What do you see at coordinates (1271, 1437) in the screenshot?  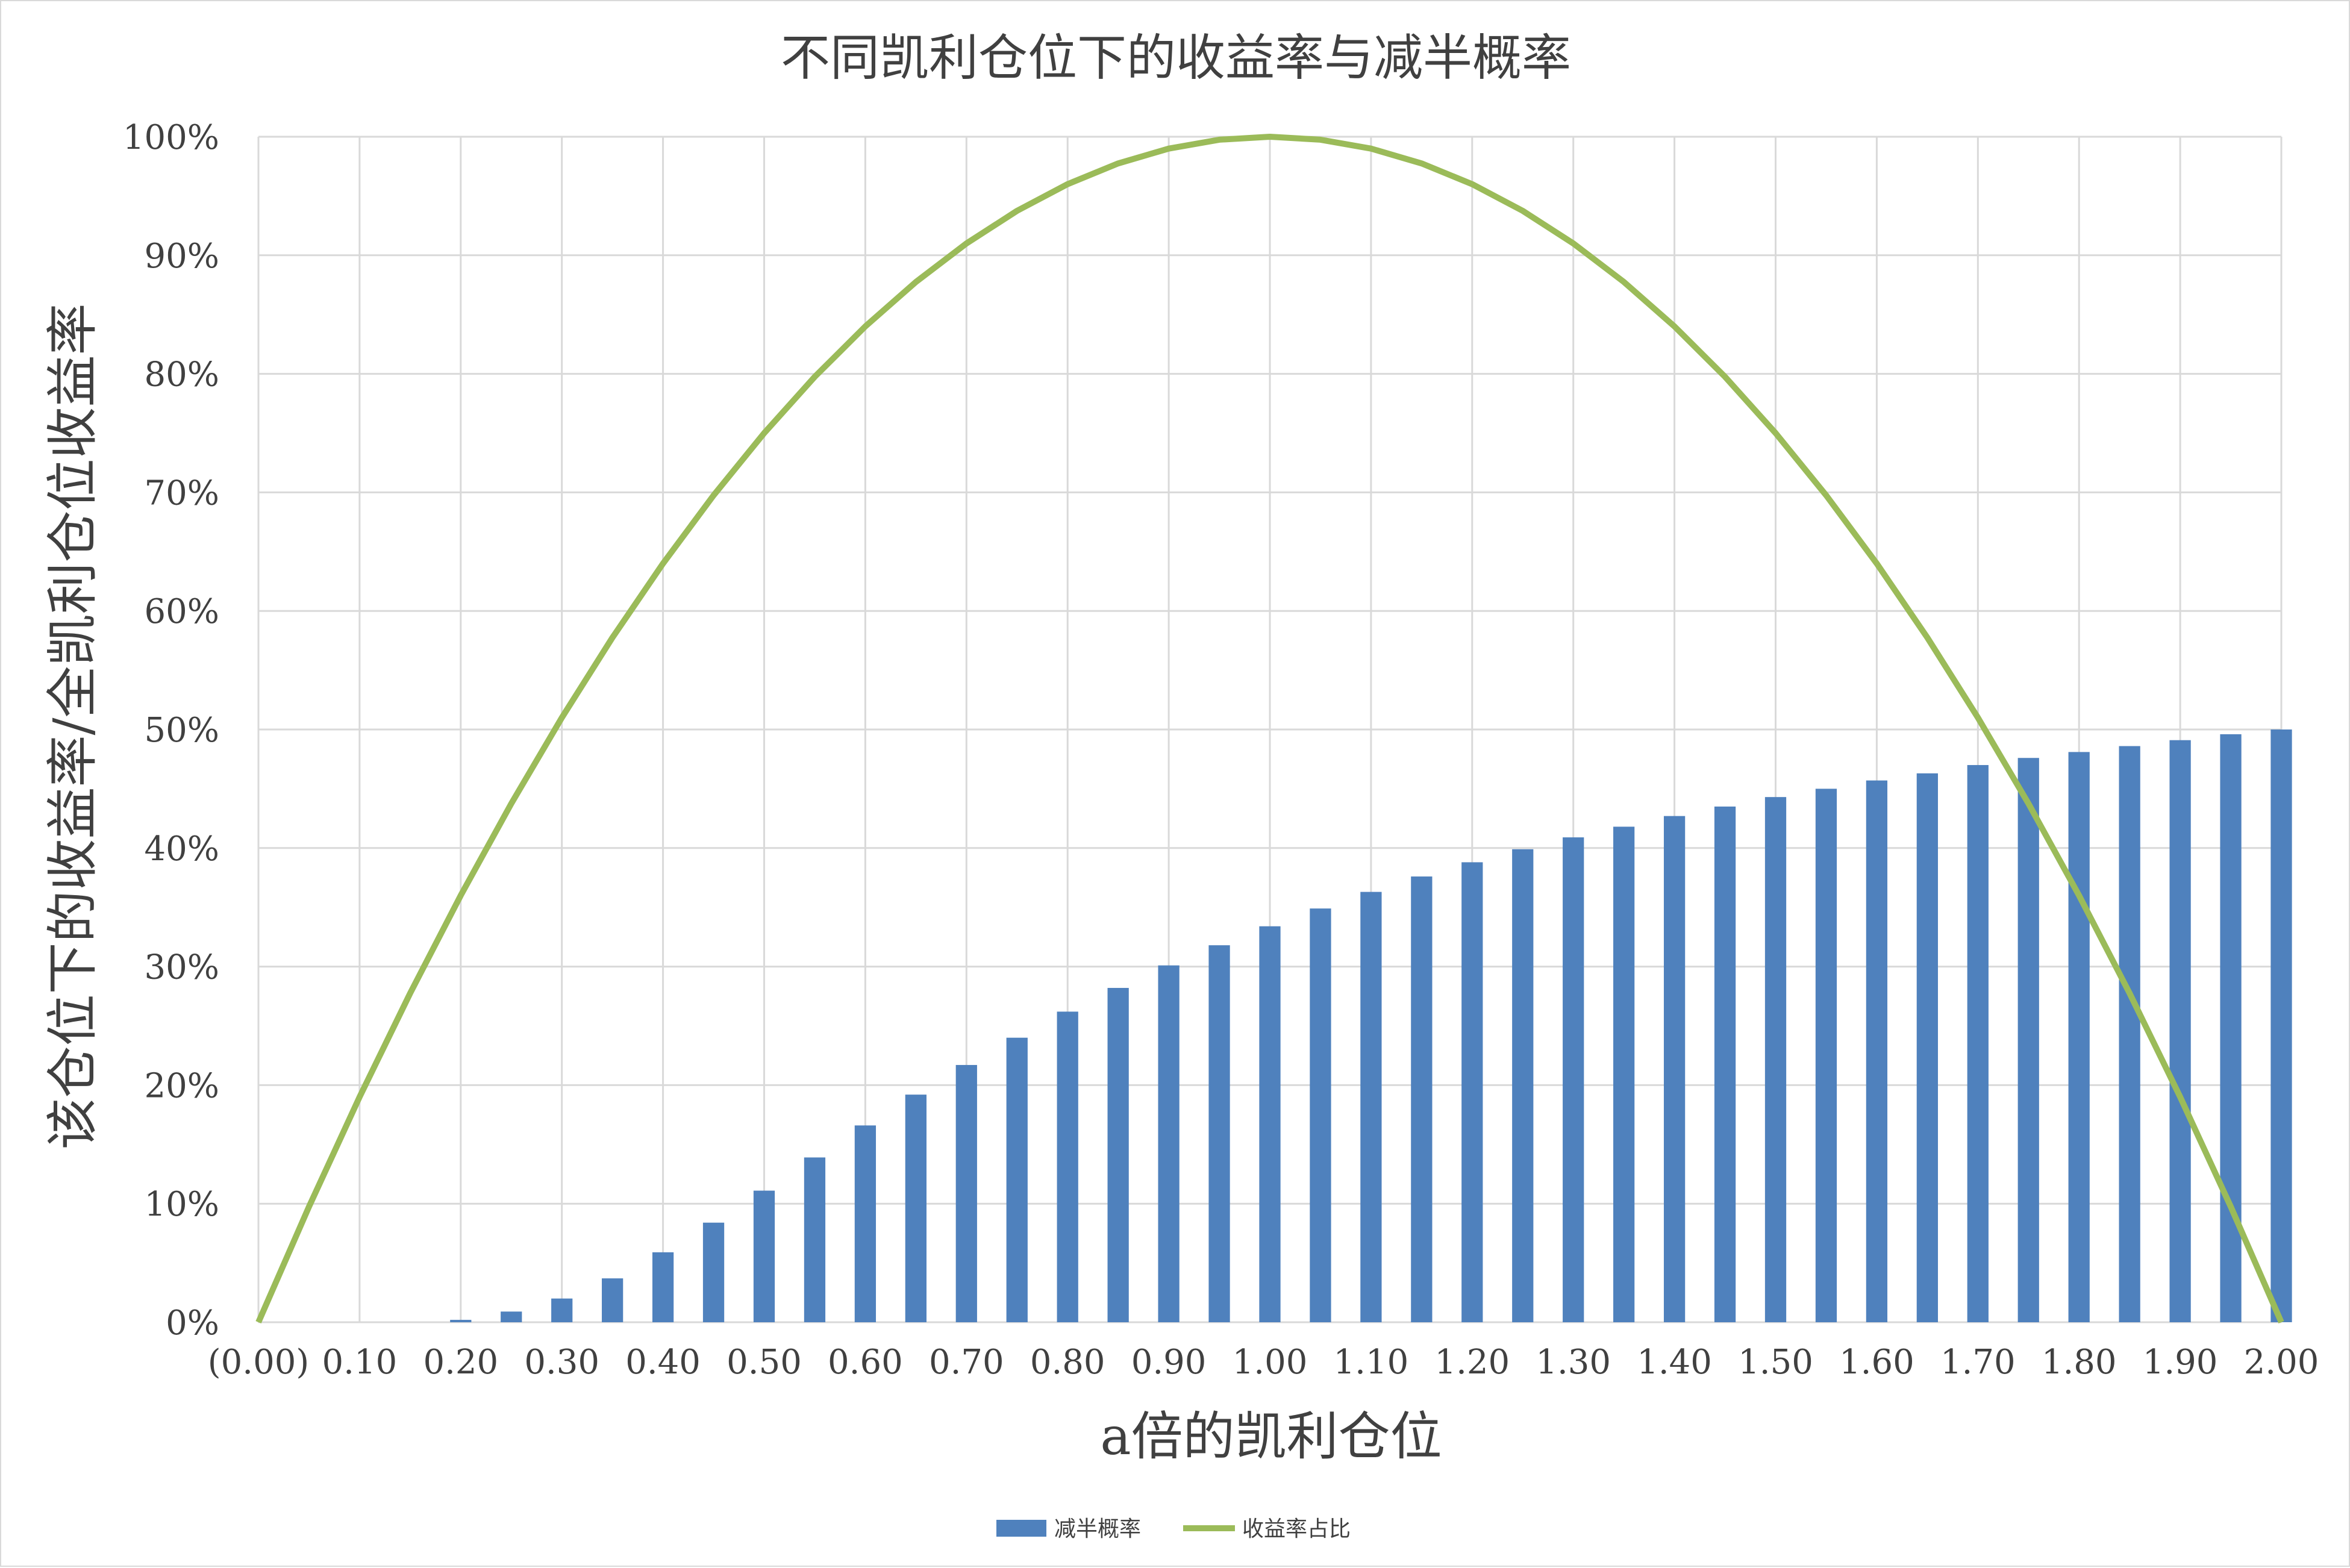 I see `x-axis-title: a倍的凯利仓位` at bounding box center [1271, 1437].